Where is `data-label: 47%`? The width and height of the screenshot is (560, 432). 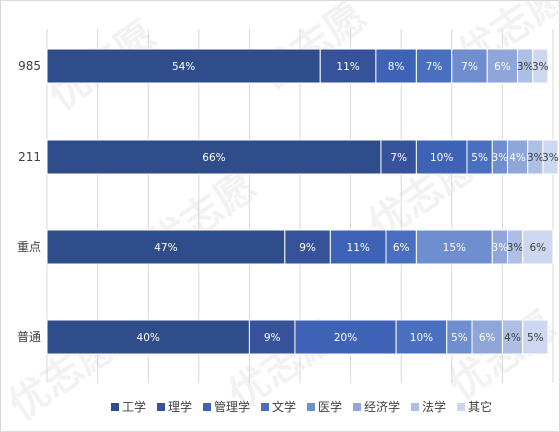
data-label: 47% is located at coordinates (165, 248).